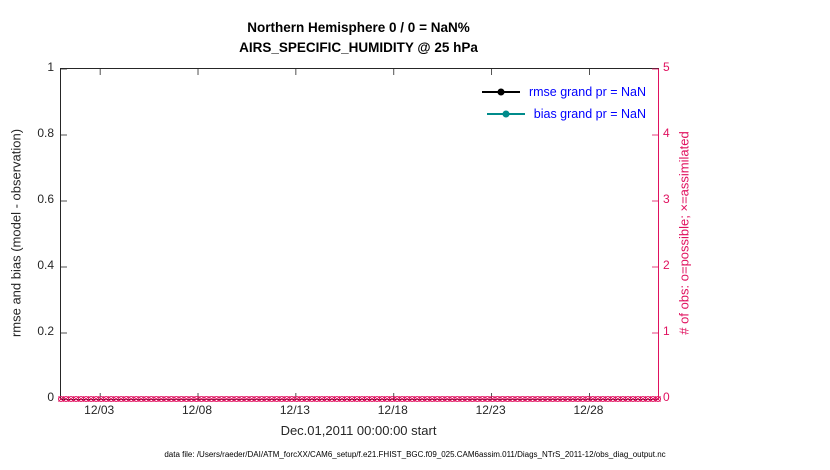 Image resolution: width=830 pixels, height=470 pixels. What do you see at coordinates (16, 233) in the screenshot?
I see `left-axis-label: rmse and bias (model - observation)` at bounding box center [16, 233].